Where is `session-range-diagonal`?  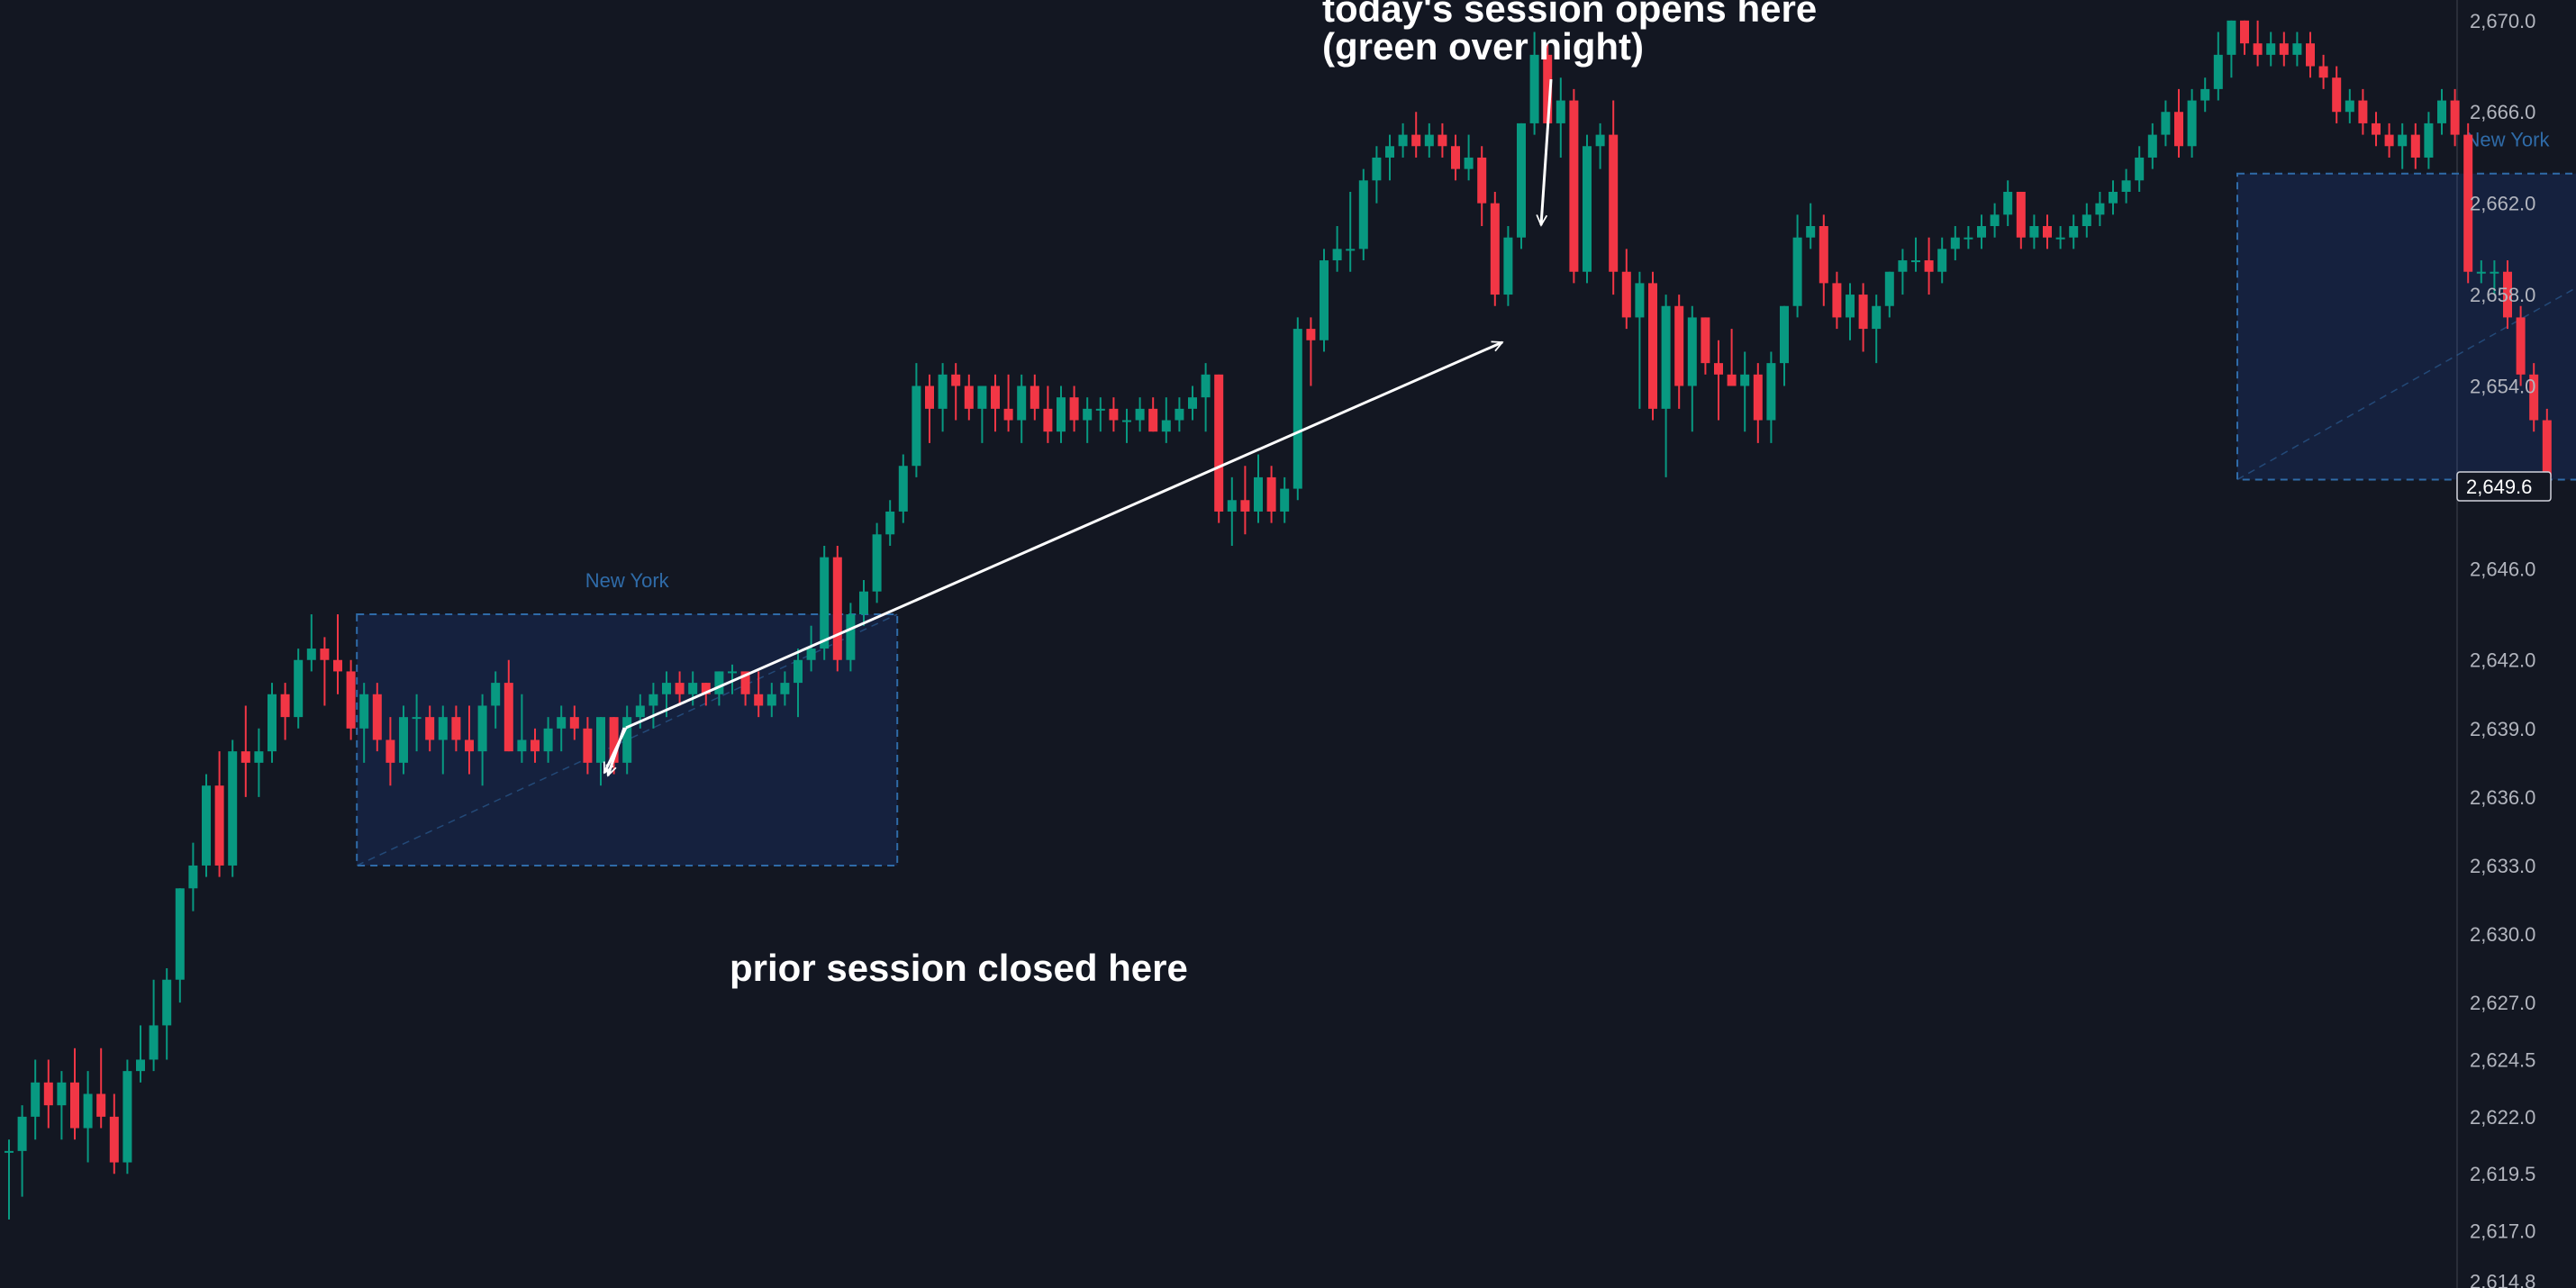
session-range-diagonal is located at coordinates (2406, 383).